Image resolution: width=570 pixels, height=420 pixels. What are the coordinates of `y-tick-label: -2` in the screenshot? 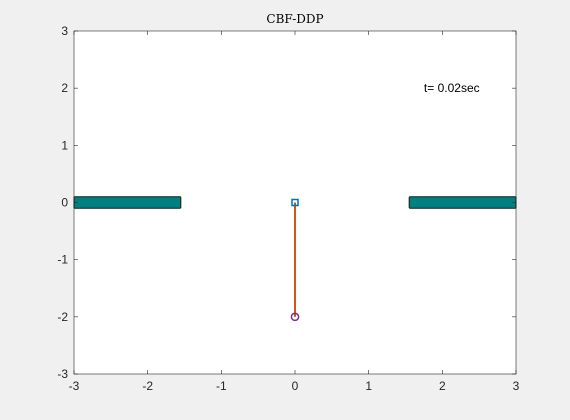 It's located at (62, 317).